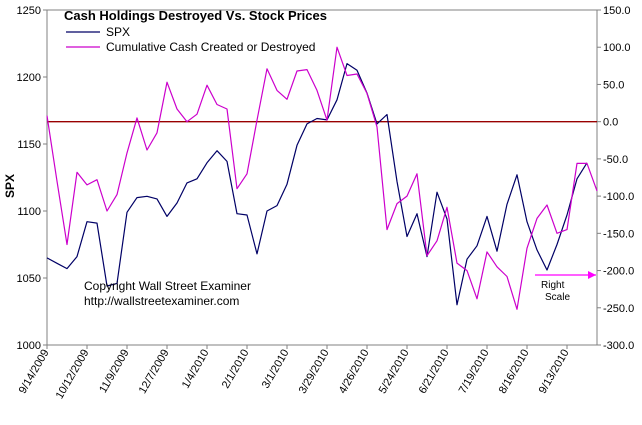 The height and width of the screenshot is (425, 642). What do you see at coordinates (314, 372) in the screenshot?
I see `x-tick-label: 3/29/2010` at bounding box center [314, 372].